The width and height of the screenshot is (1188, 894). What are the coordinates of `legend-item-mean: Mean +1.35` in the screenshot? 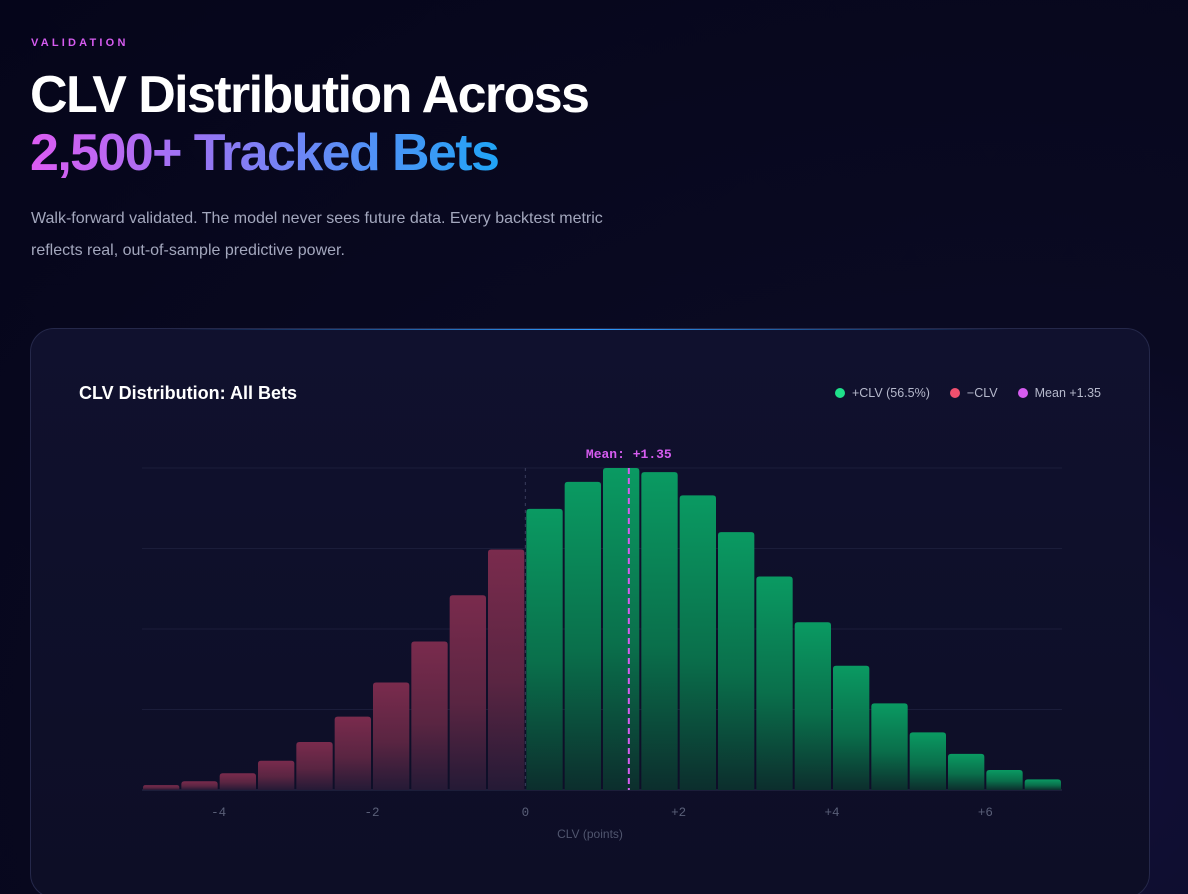 It's located at (1059, 393).